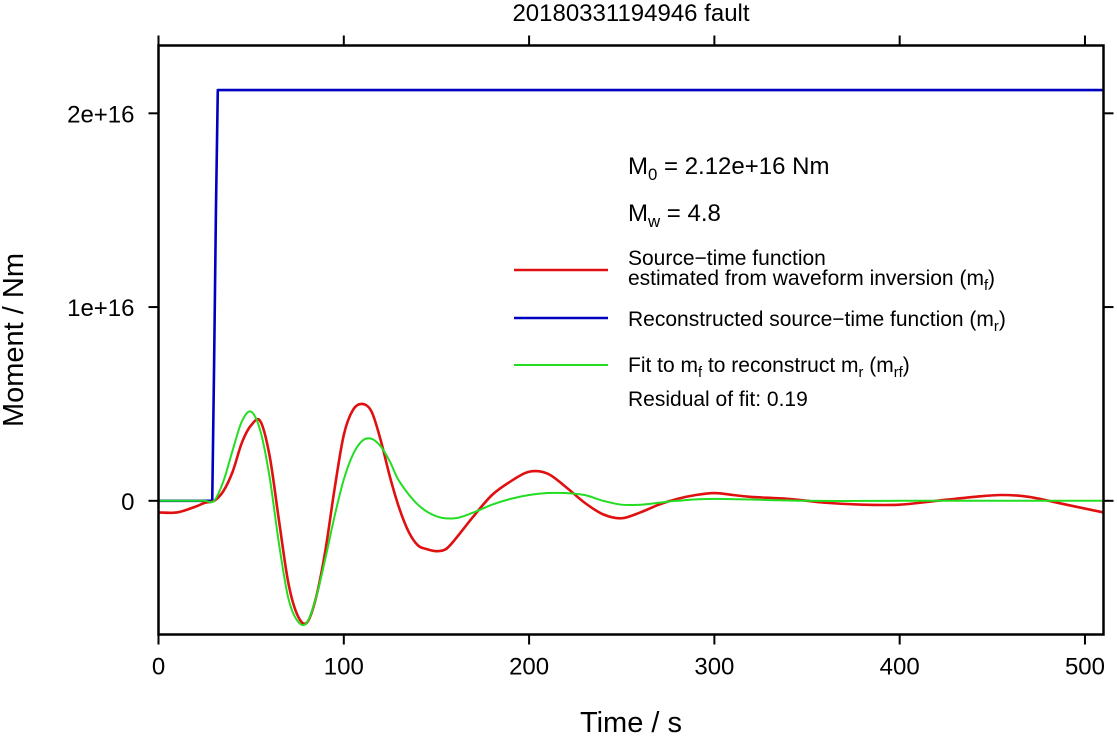  I want to click on x-tick-label: 200, so click(529, 667).